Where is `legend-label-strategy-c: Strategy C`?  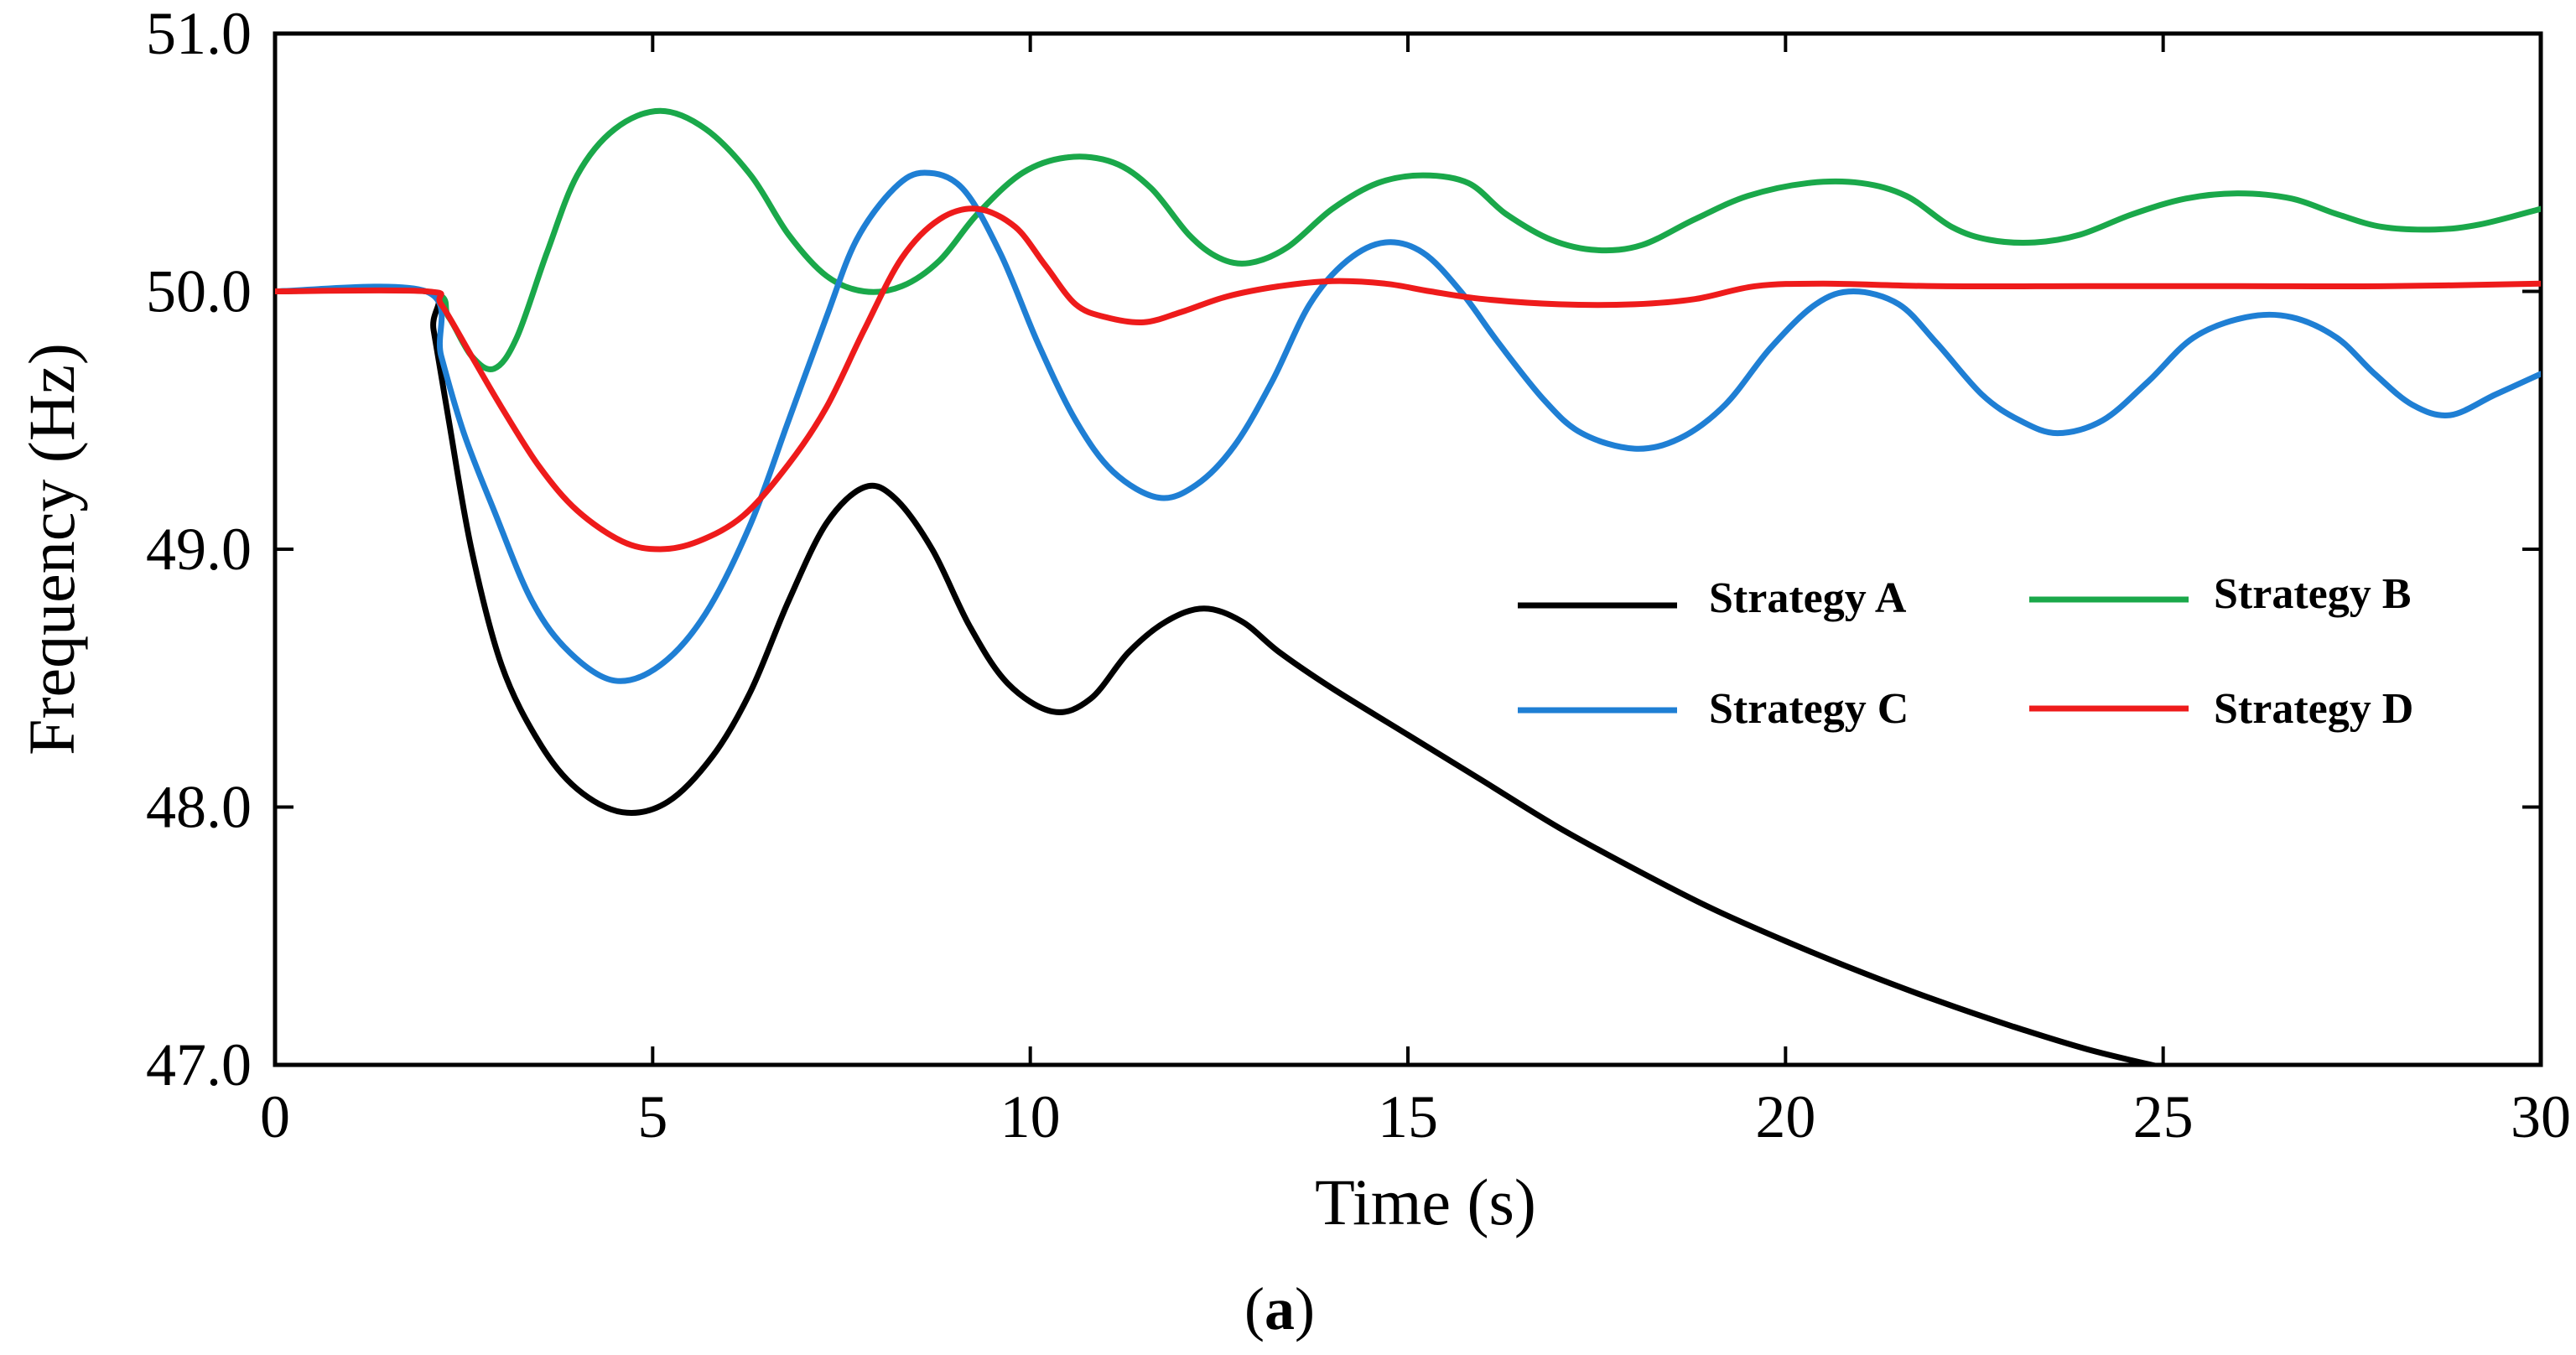 legend-label-strategy-c: Strategy C is located at coordinates (1809, 709).